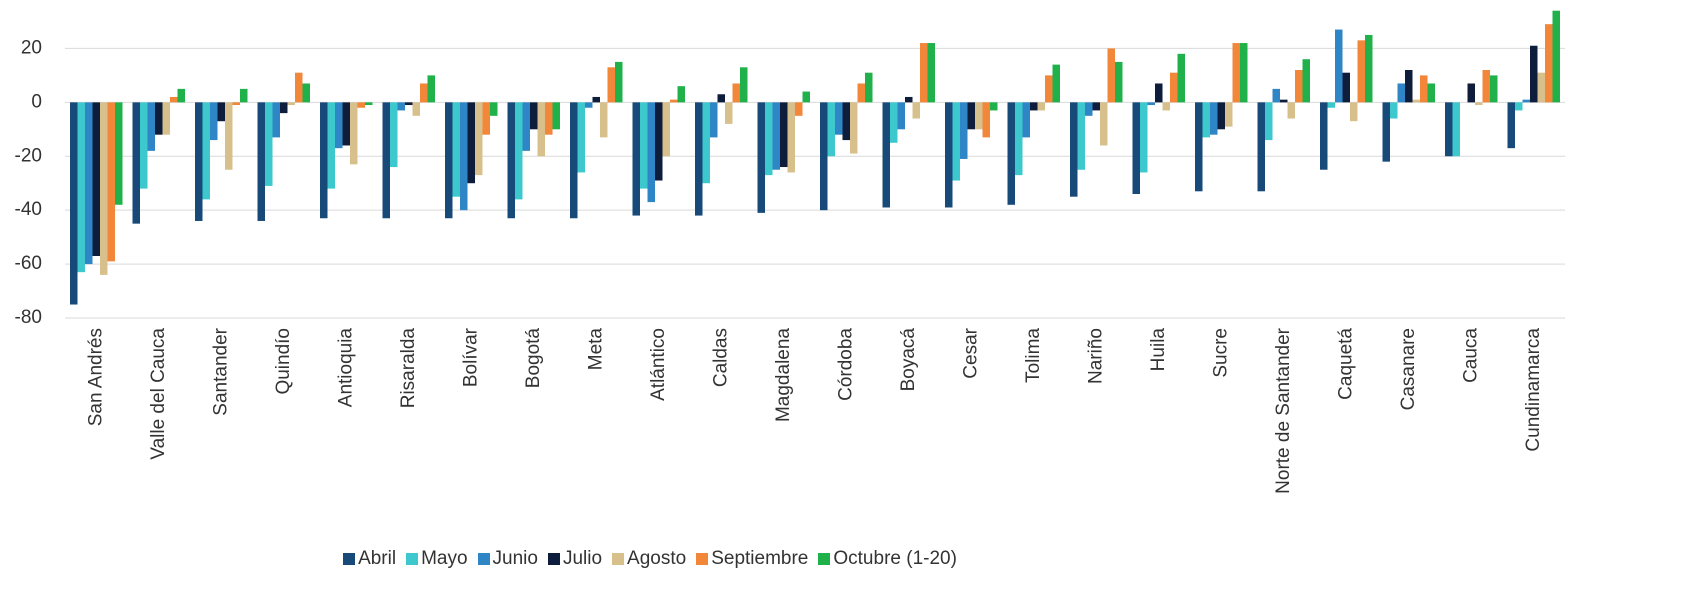 This screenshot has height=590, width=1696. Describe the element at coordinates (28, 155) in the screenshot. I see `y-tick-label: -20` at that location.